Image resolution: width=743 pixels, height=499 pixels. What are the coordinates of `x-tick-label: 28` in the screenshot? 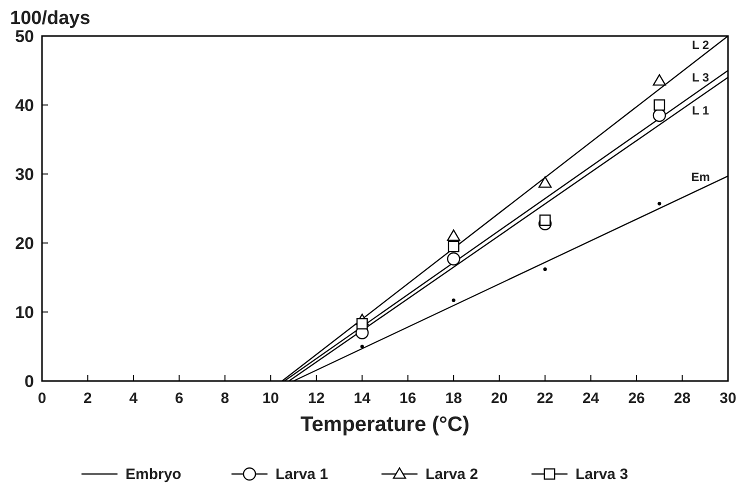 It's located at (682, 398).